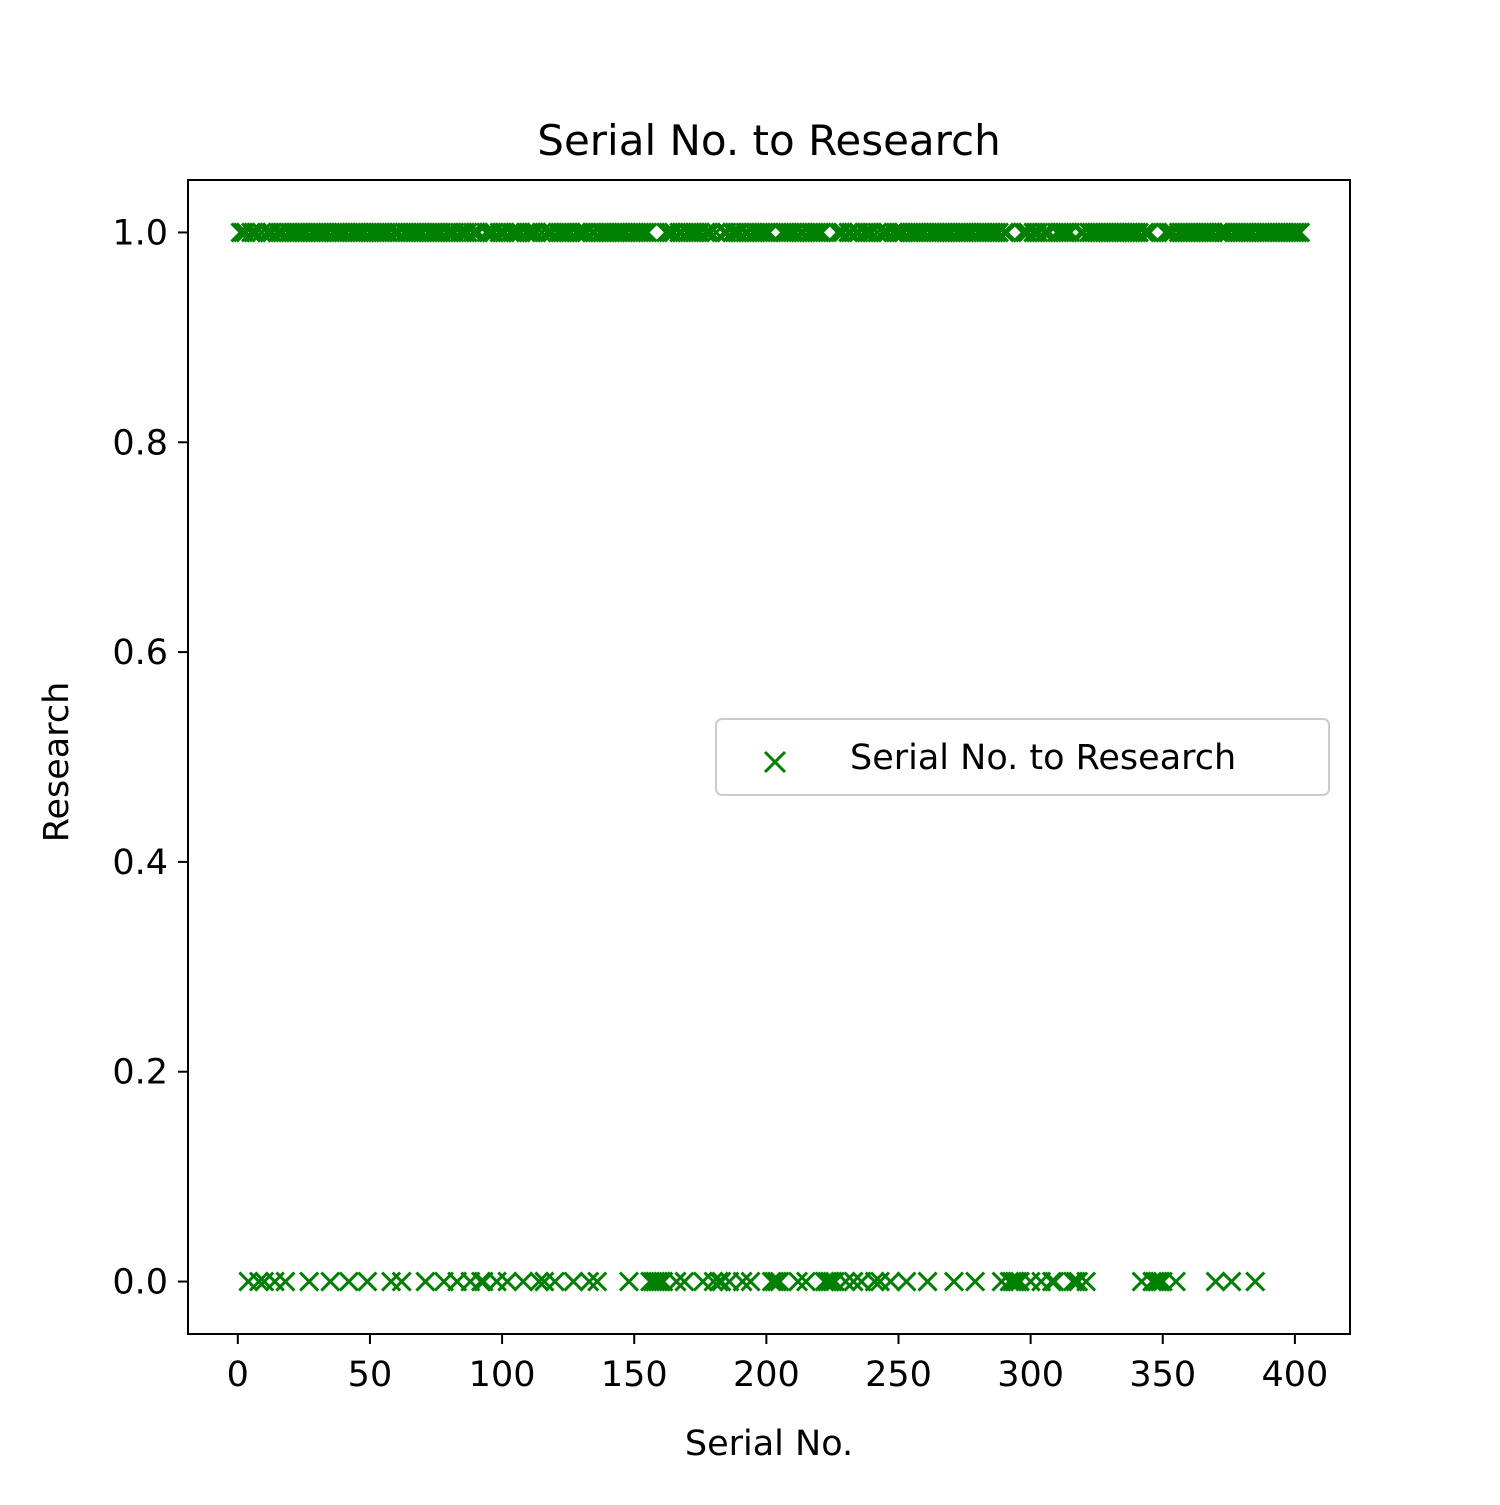  What do you see at coordinates (766, 1375) in the screenshot?
I see `x-tick-label: 200` at bounding box center [766, 1375].